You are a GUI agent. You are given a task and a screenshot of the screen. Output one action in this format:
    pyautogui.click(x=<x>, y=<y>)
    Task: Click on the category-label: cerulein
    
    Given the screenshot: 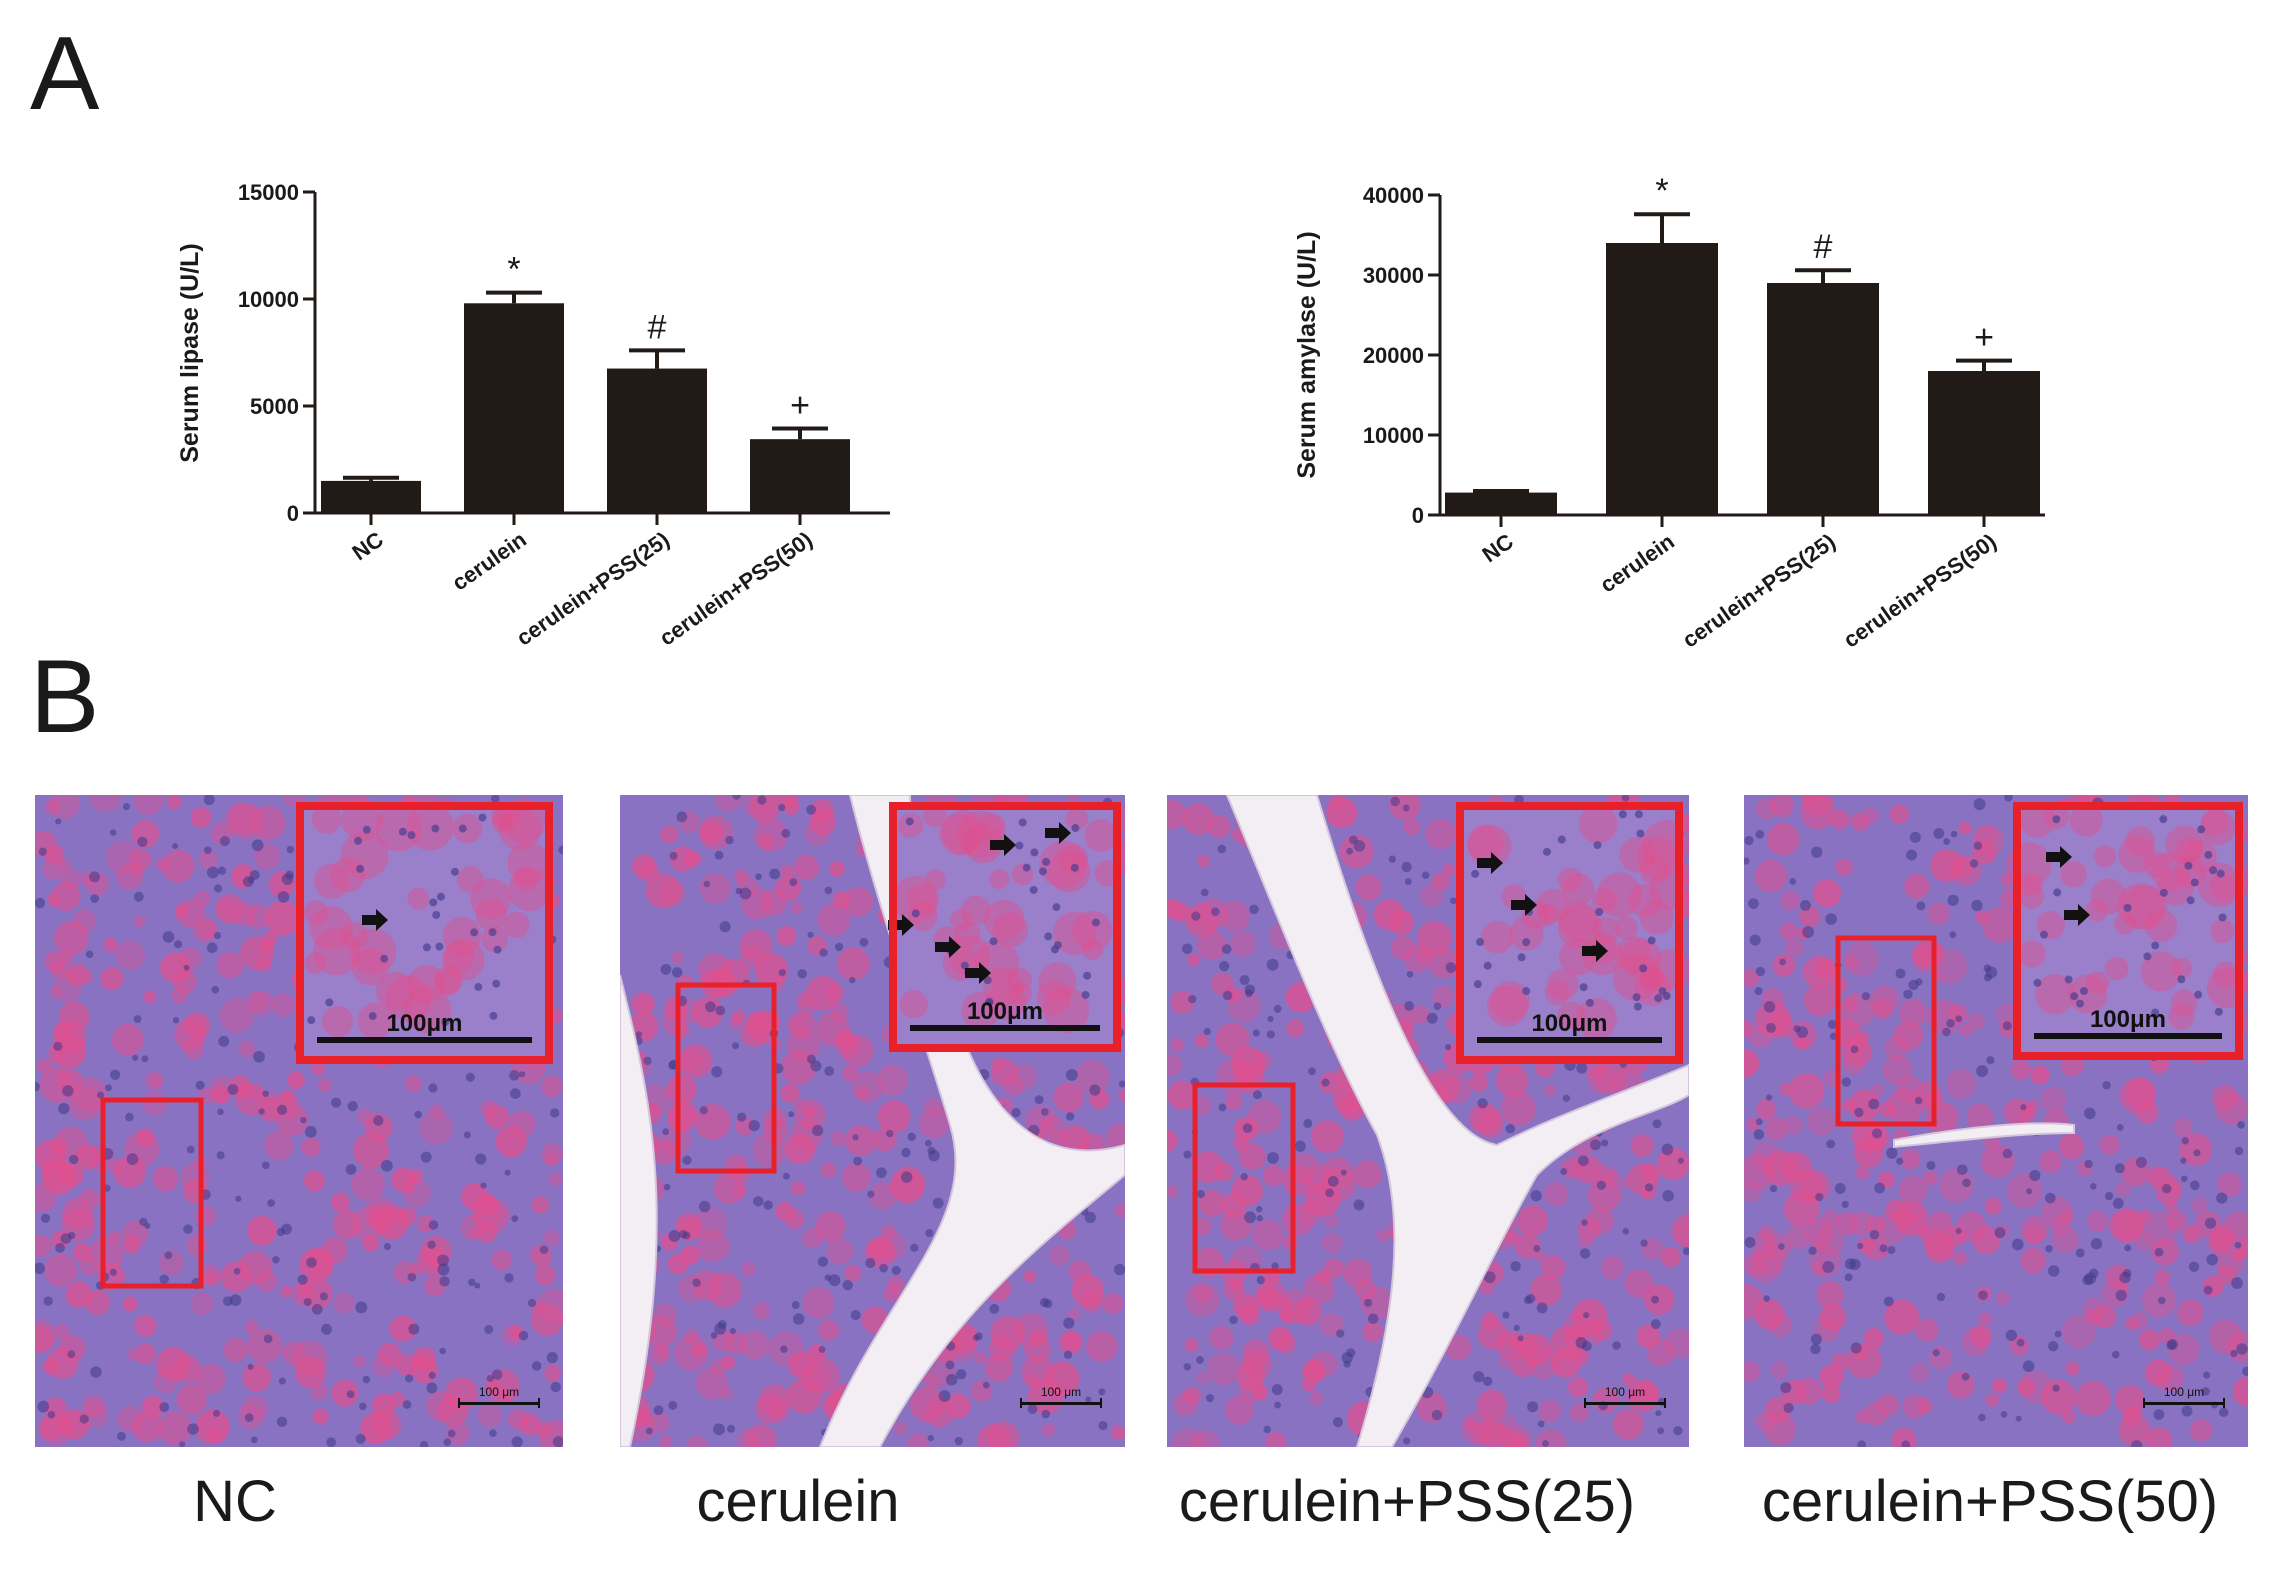 What is the action you would take?
    pyautogui.click(x=488, y=561)
    